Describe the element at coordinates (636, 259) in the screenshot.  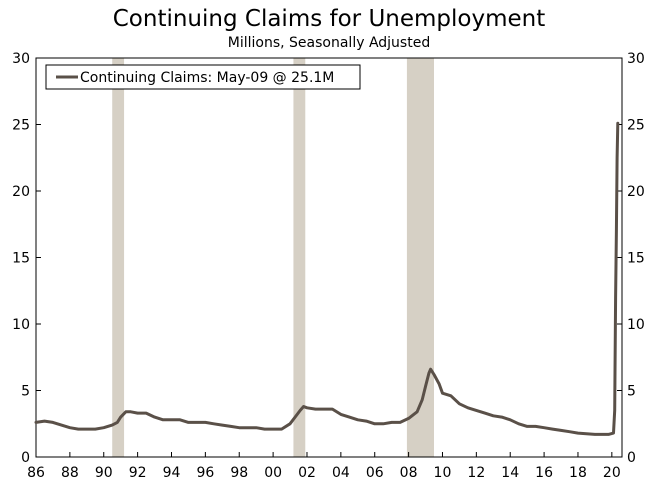
I see `y-tick-label-right: 15` at that location.